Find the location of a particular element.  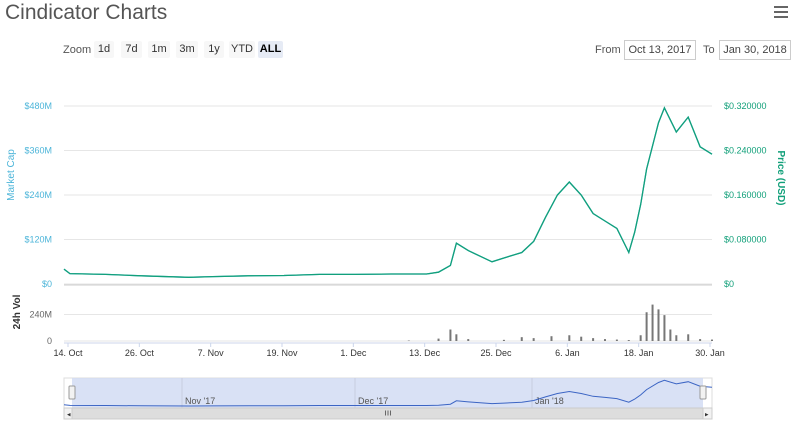

zoom-1y-button: 1y is located at coordinates (214, 49).